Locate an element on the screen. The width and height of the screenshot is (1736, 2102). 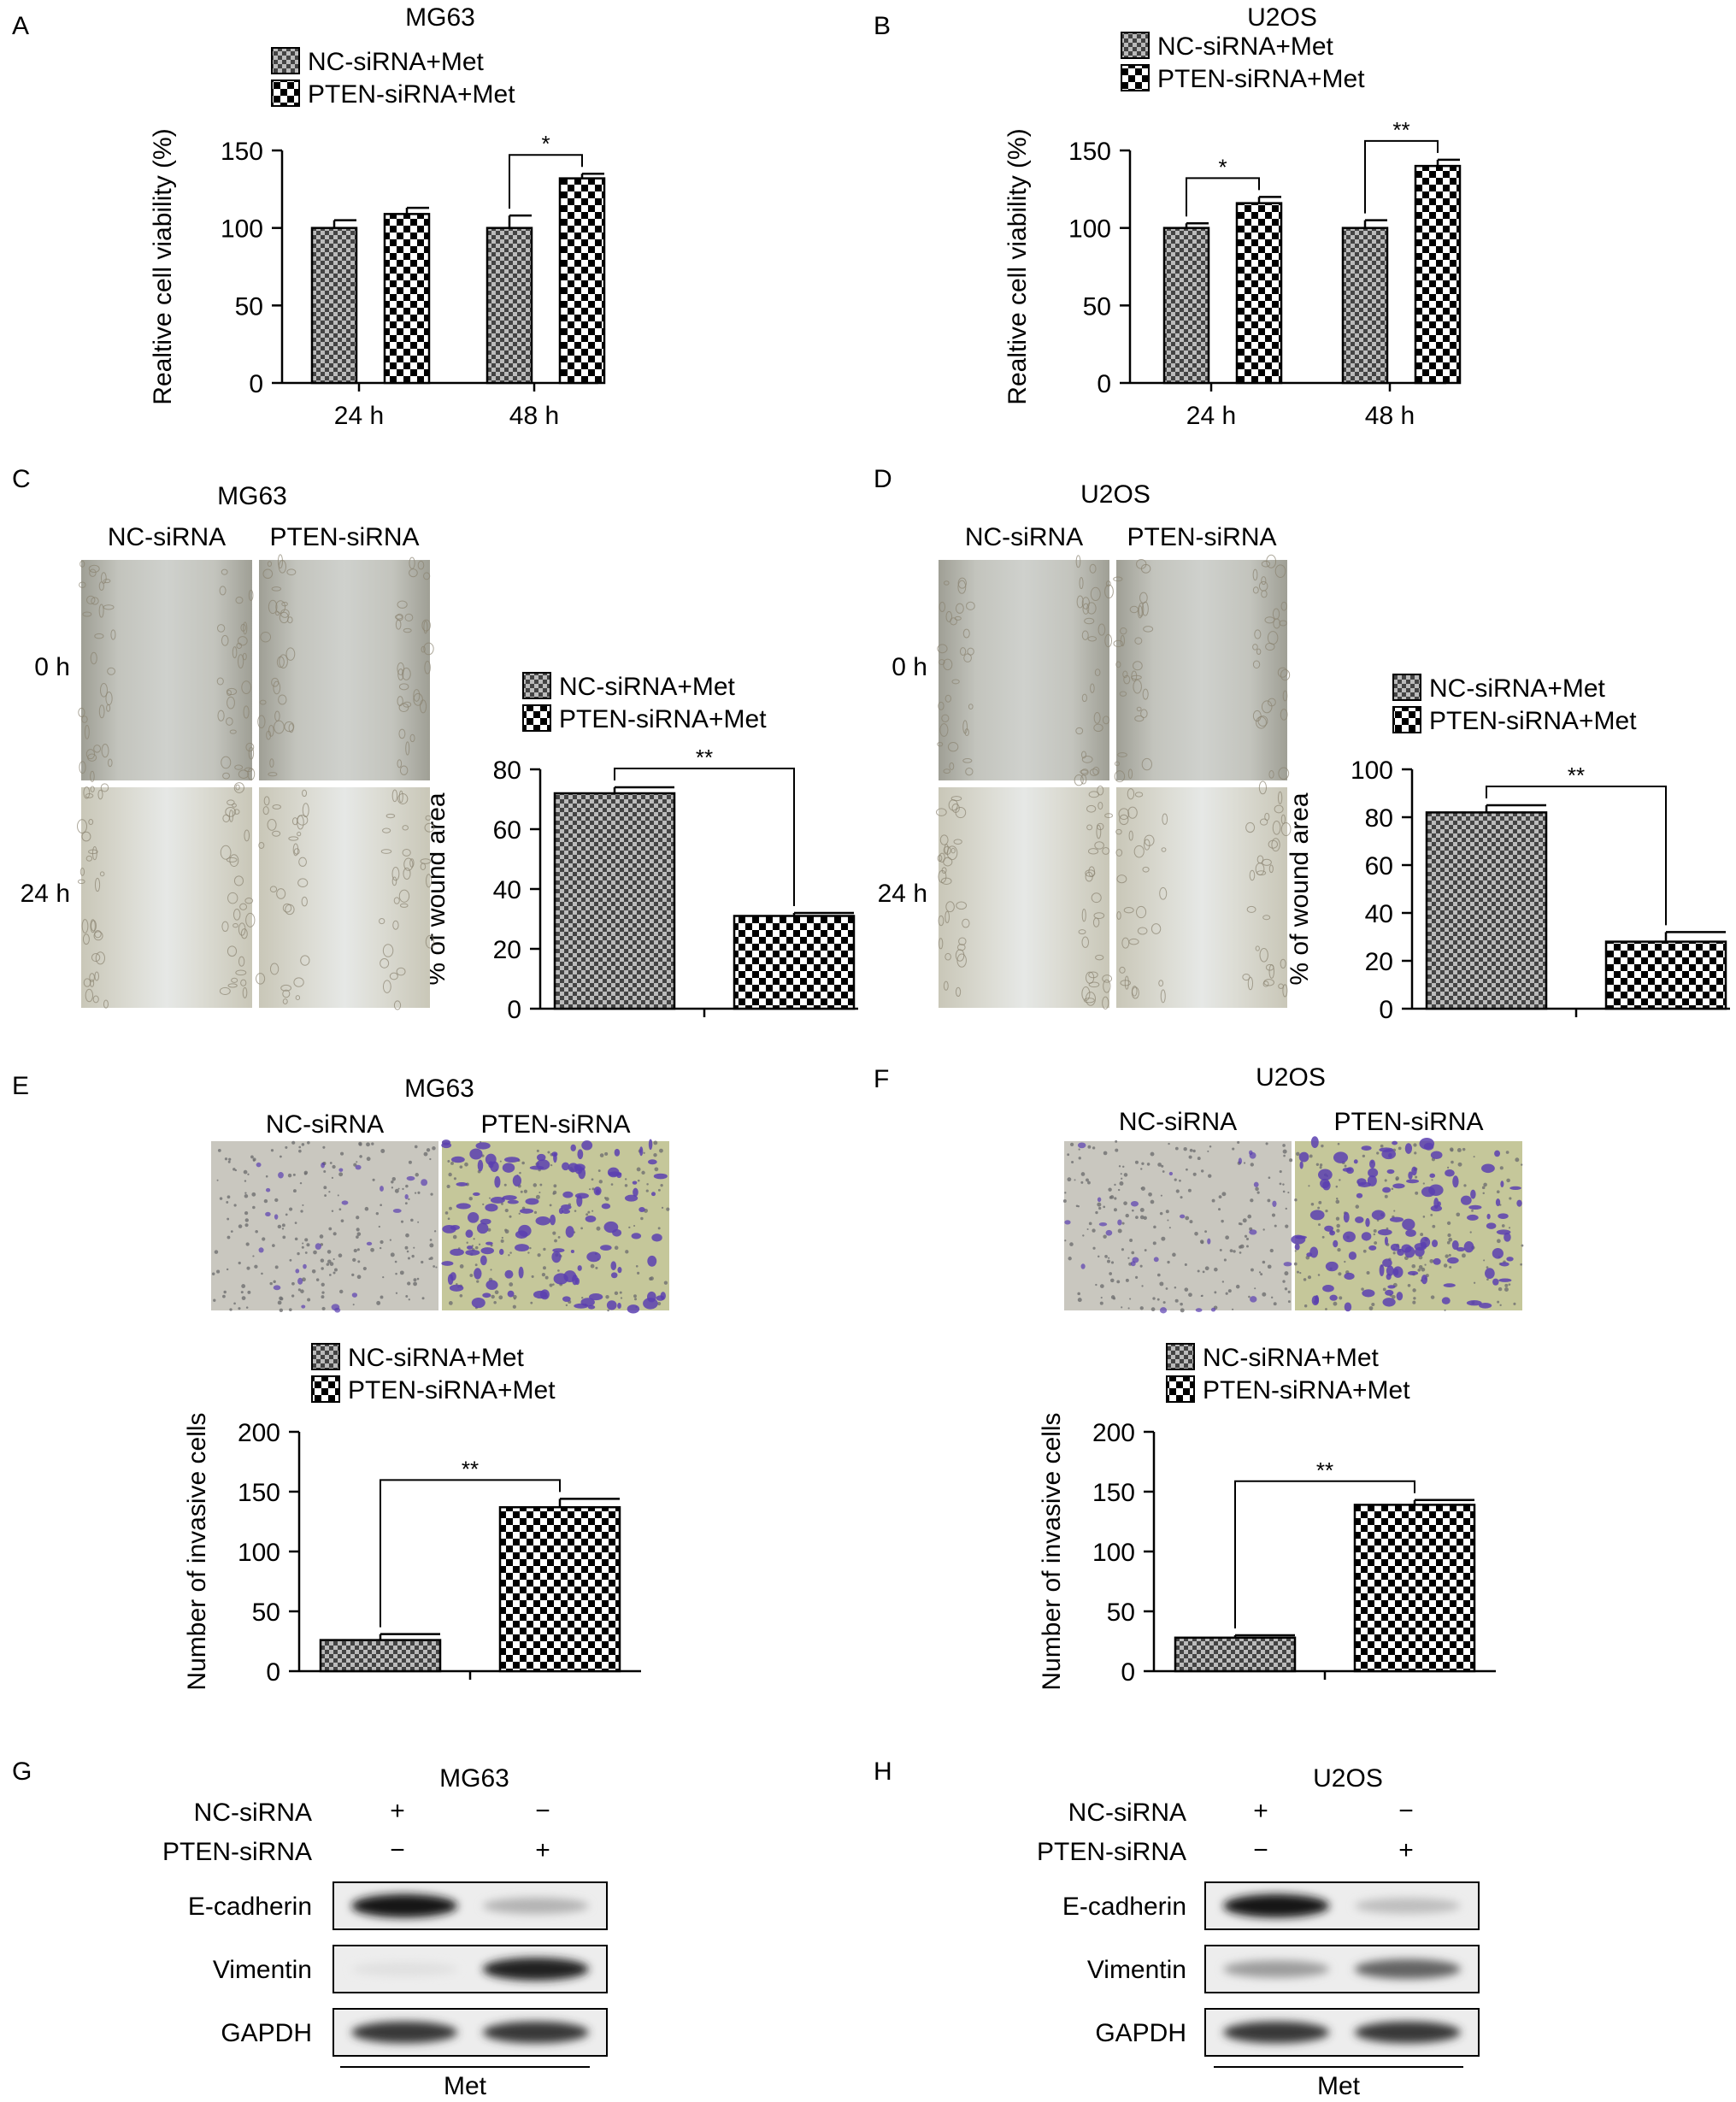
panel-label: C is located at coordinates (21, 479).